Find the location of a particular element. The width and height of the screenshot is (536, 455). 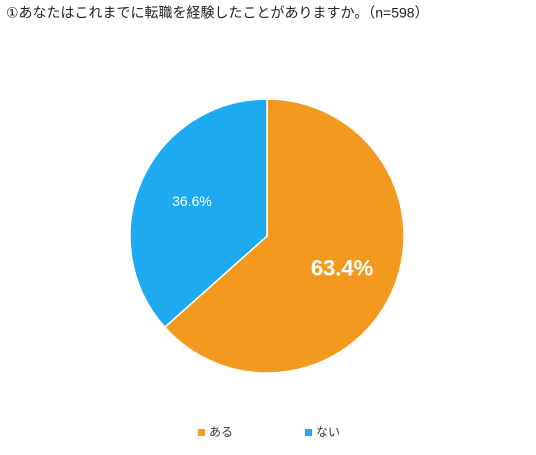

legend-label: ない is located at coordinates (328, 432).